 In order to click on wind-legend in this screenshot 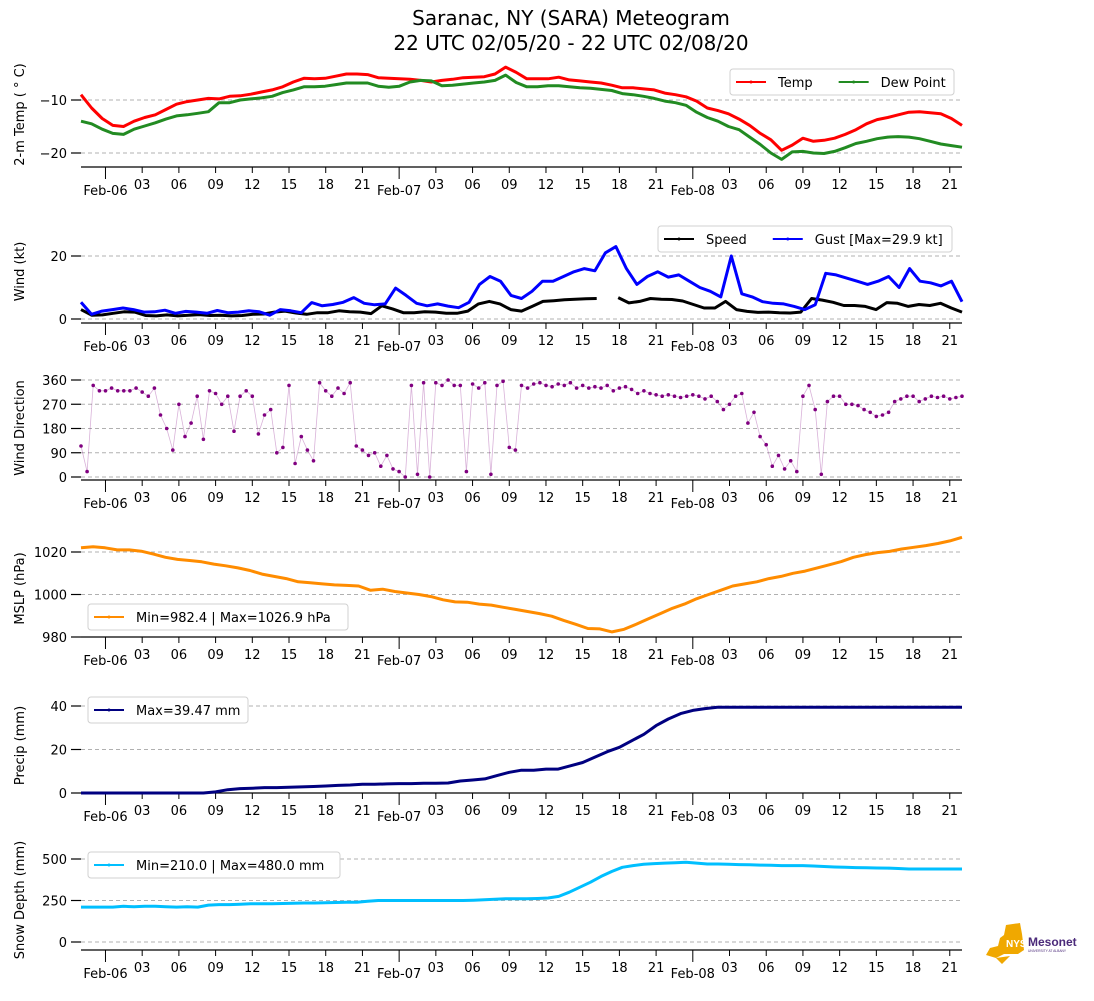, I will do `click(805, 239)`.